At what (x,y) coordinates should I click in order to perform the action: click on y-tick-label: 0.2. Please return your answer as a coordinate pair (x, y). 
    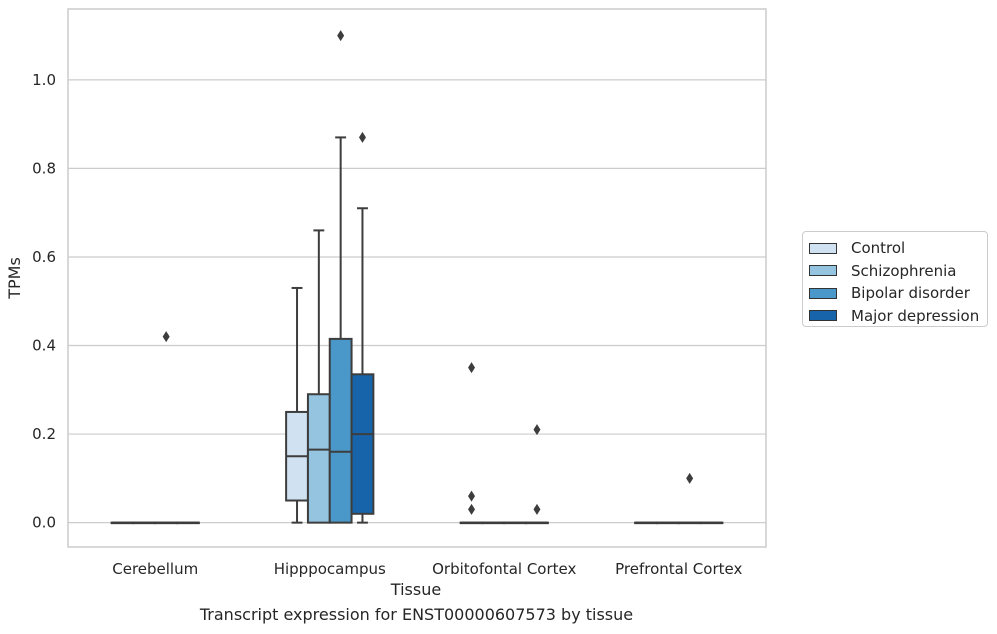
    Looking at the image, I should click on (44, 434).